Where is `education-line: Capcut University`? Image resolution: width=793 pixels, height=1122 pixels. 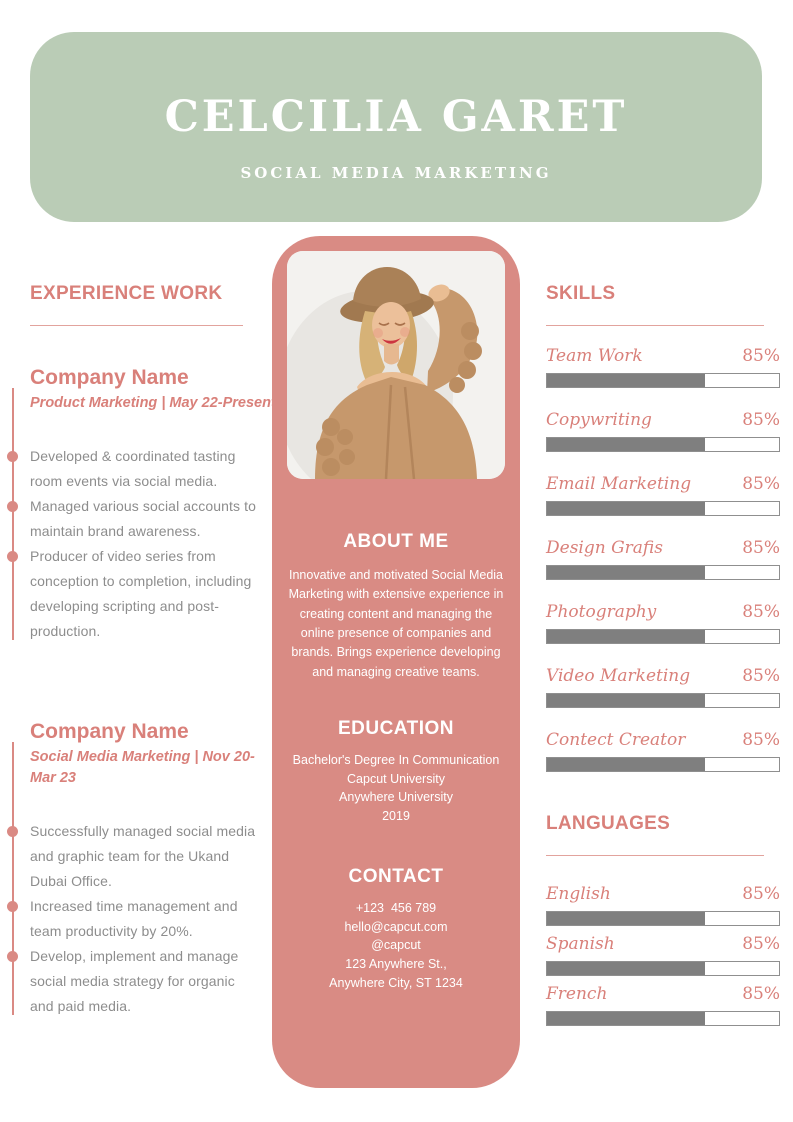
education-line: Capcut University is located at coordinates (396, 778).